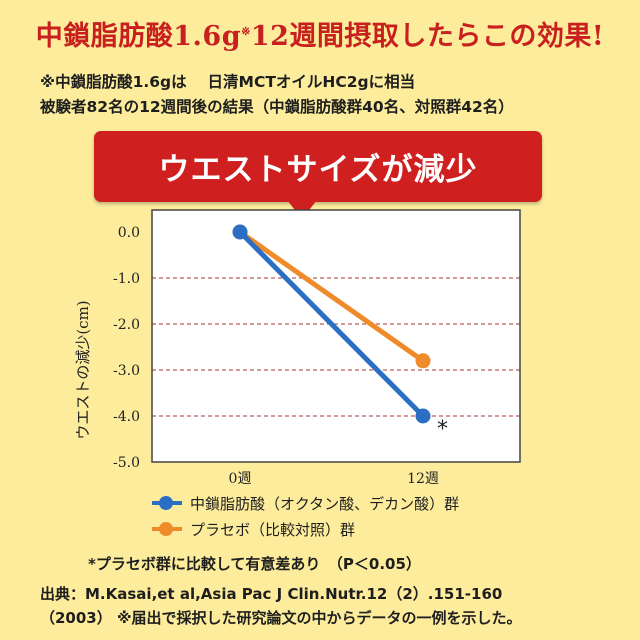  Describe the element at coordinates (129, 233) in the screenshot. I see `y-tick-label: 0.0` at that location.